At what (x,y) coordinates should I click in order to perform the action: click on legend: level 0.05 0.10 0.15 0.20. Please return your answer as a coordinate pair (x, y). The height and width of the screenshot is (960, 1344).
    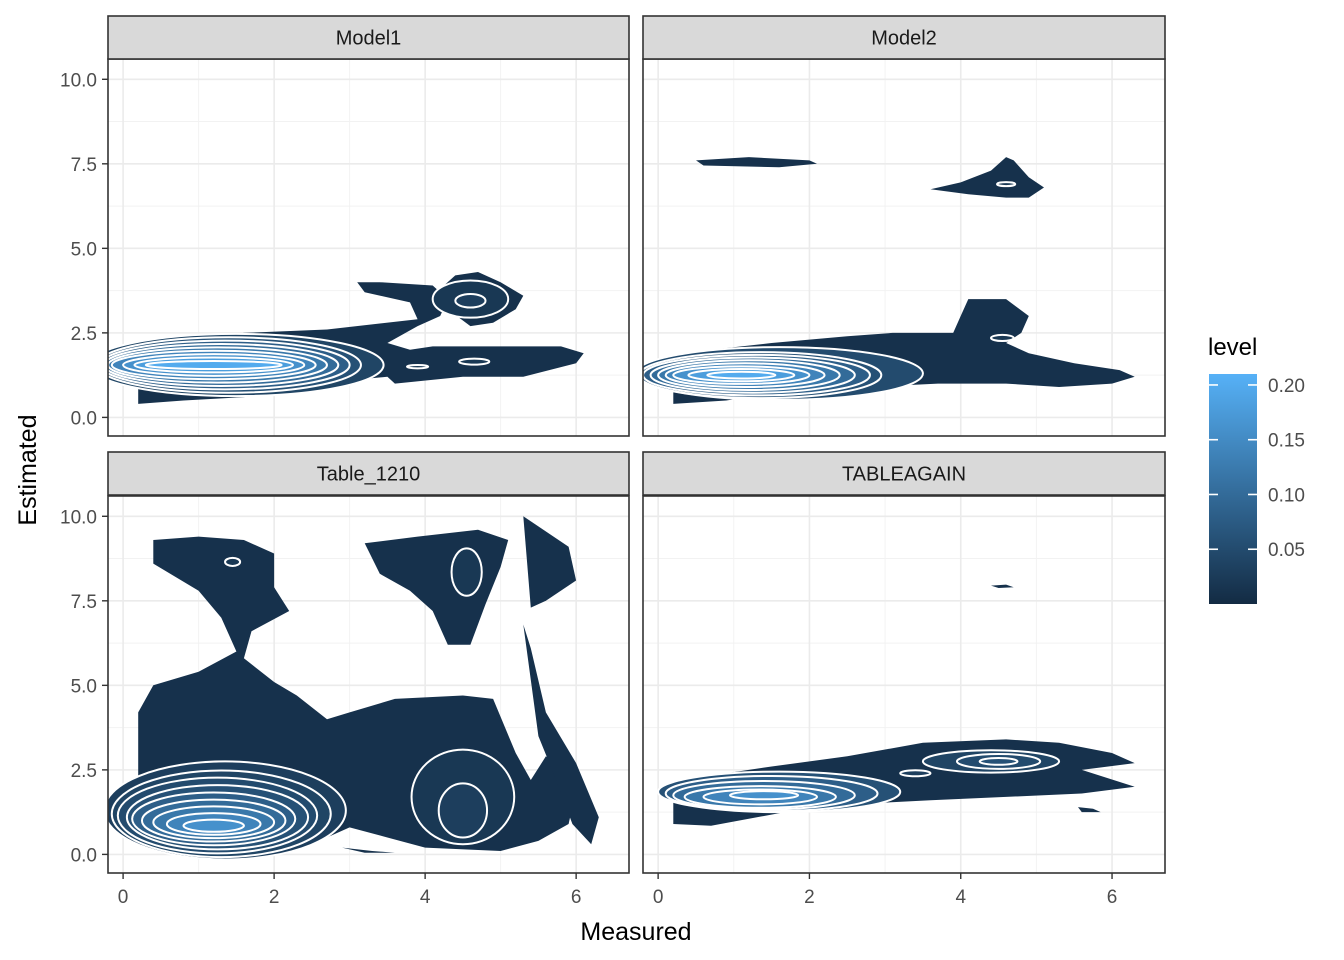
    Looking at the image, I should click on (1256, 469).